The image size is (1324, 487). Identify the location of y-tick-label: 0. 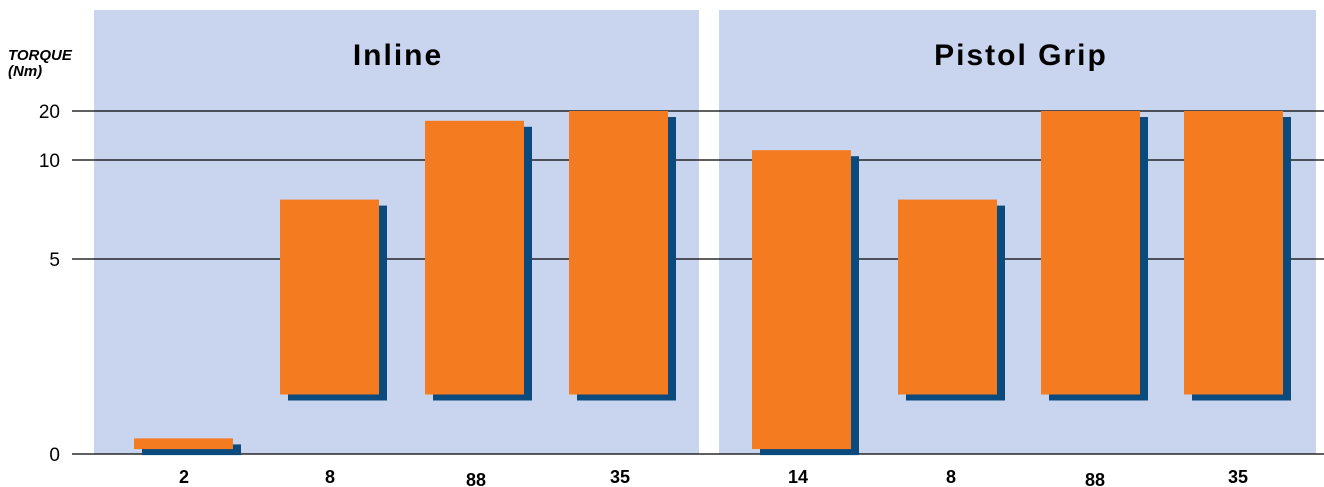
(54, 455).